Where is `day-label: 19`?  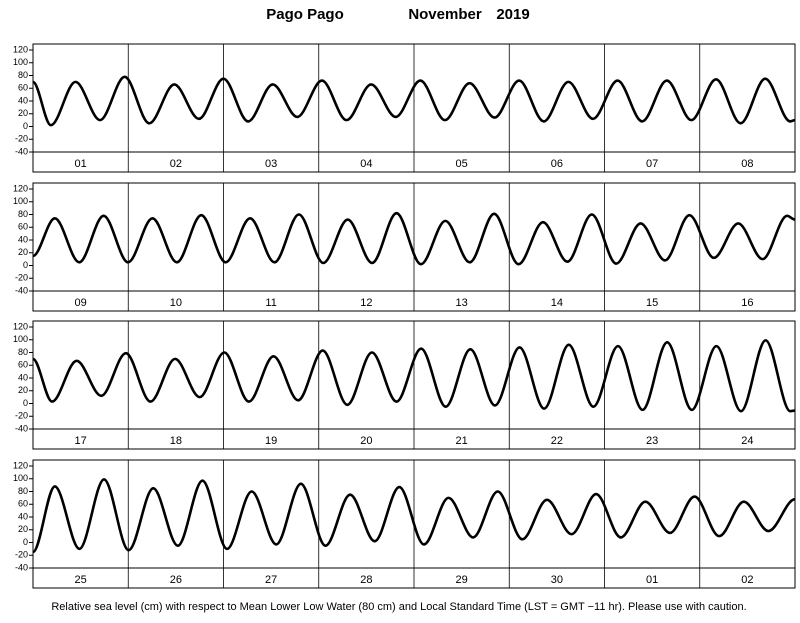 day-label: 19 is located at coordinates (271, 441).